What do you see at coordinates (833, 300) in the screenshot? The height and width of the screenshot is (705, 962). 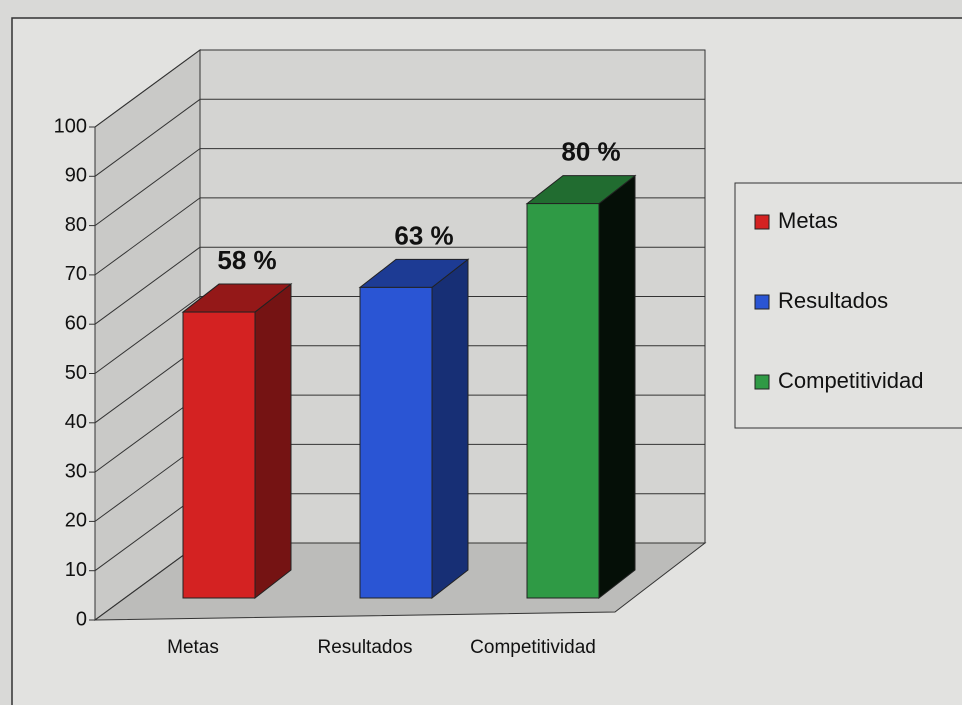 I see `legend-label: Resultados` at bounding box center [833, 300].